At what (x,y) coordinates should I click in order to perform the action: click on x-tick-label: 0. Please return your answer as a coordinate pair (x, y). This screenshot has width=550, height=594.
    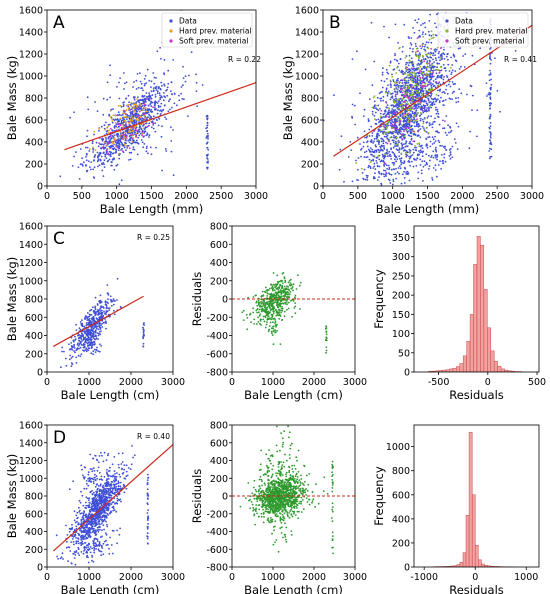
    Looking at the image, I should click on (323, 196).